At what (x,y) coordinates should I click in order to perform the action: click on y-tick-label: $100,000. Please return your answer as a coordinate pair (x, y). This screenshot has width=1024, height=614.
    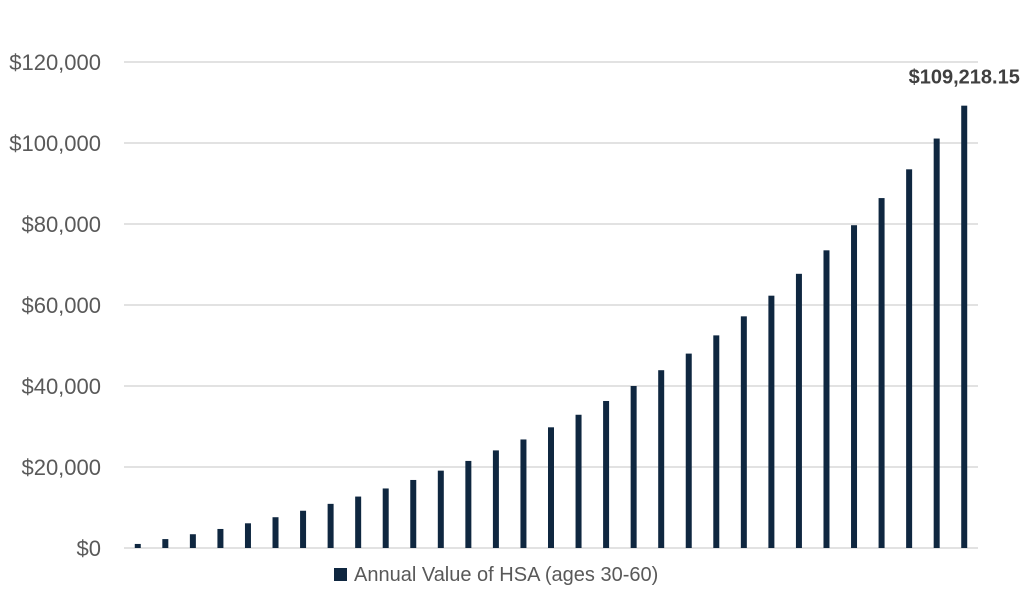
    Looking at the image, I should click on (55, 143).